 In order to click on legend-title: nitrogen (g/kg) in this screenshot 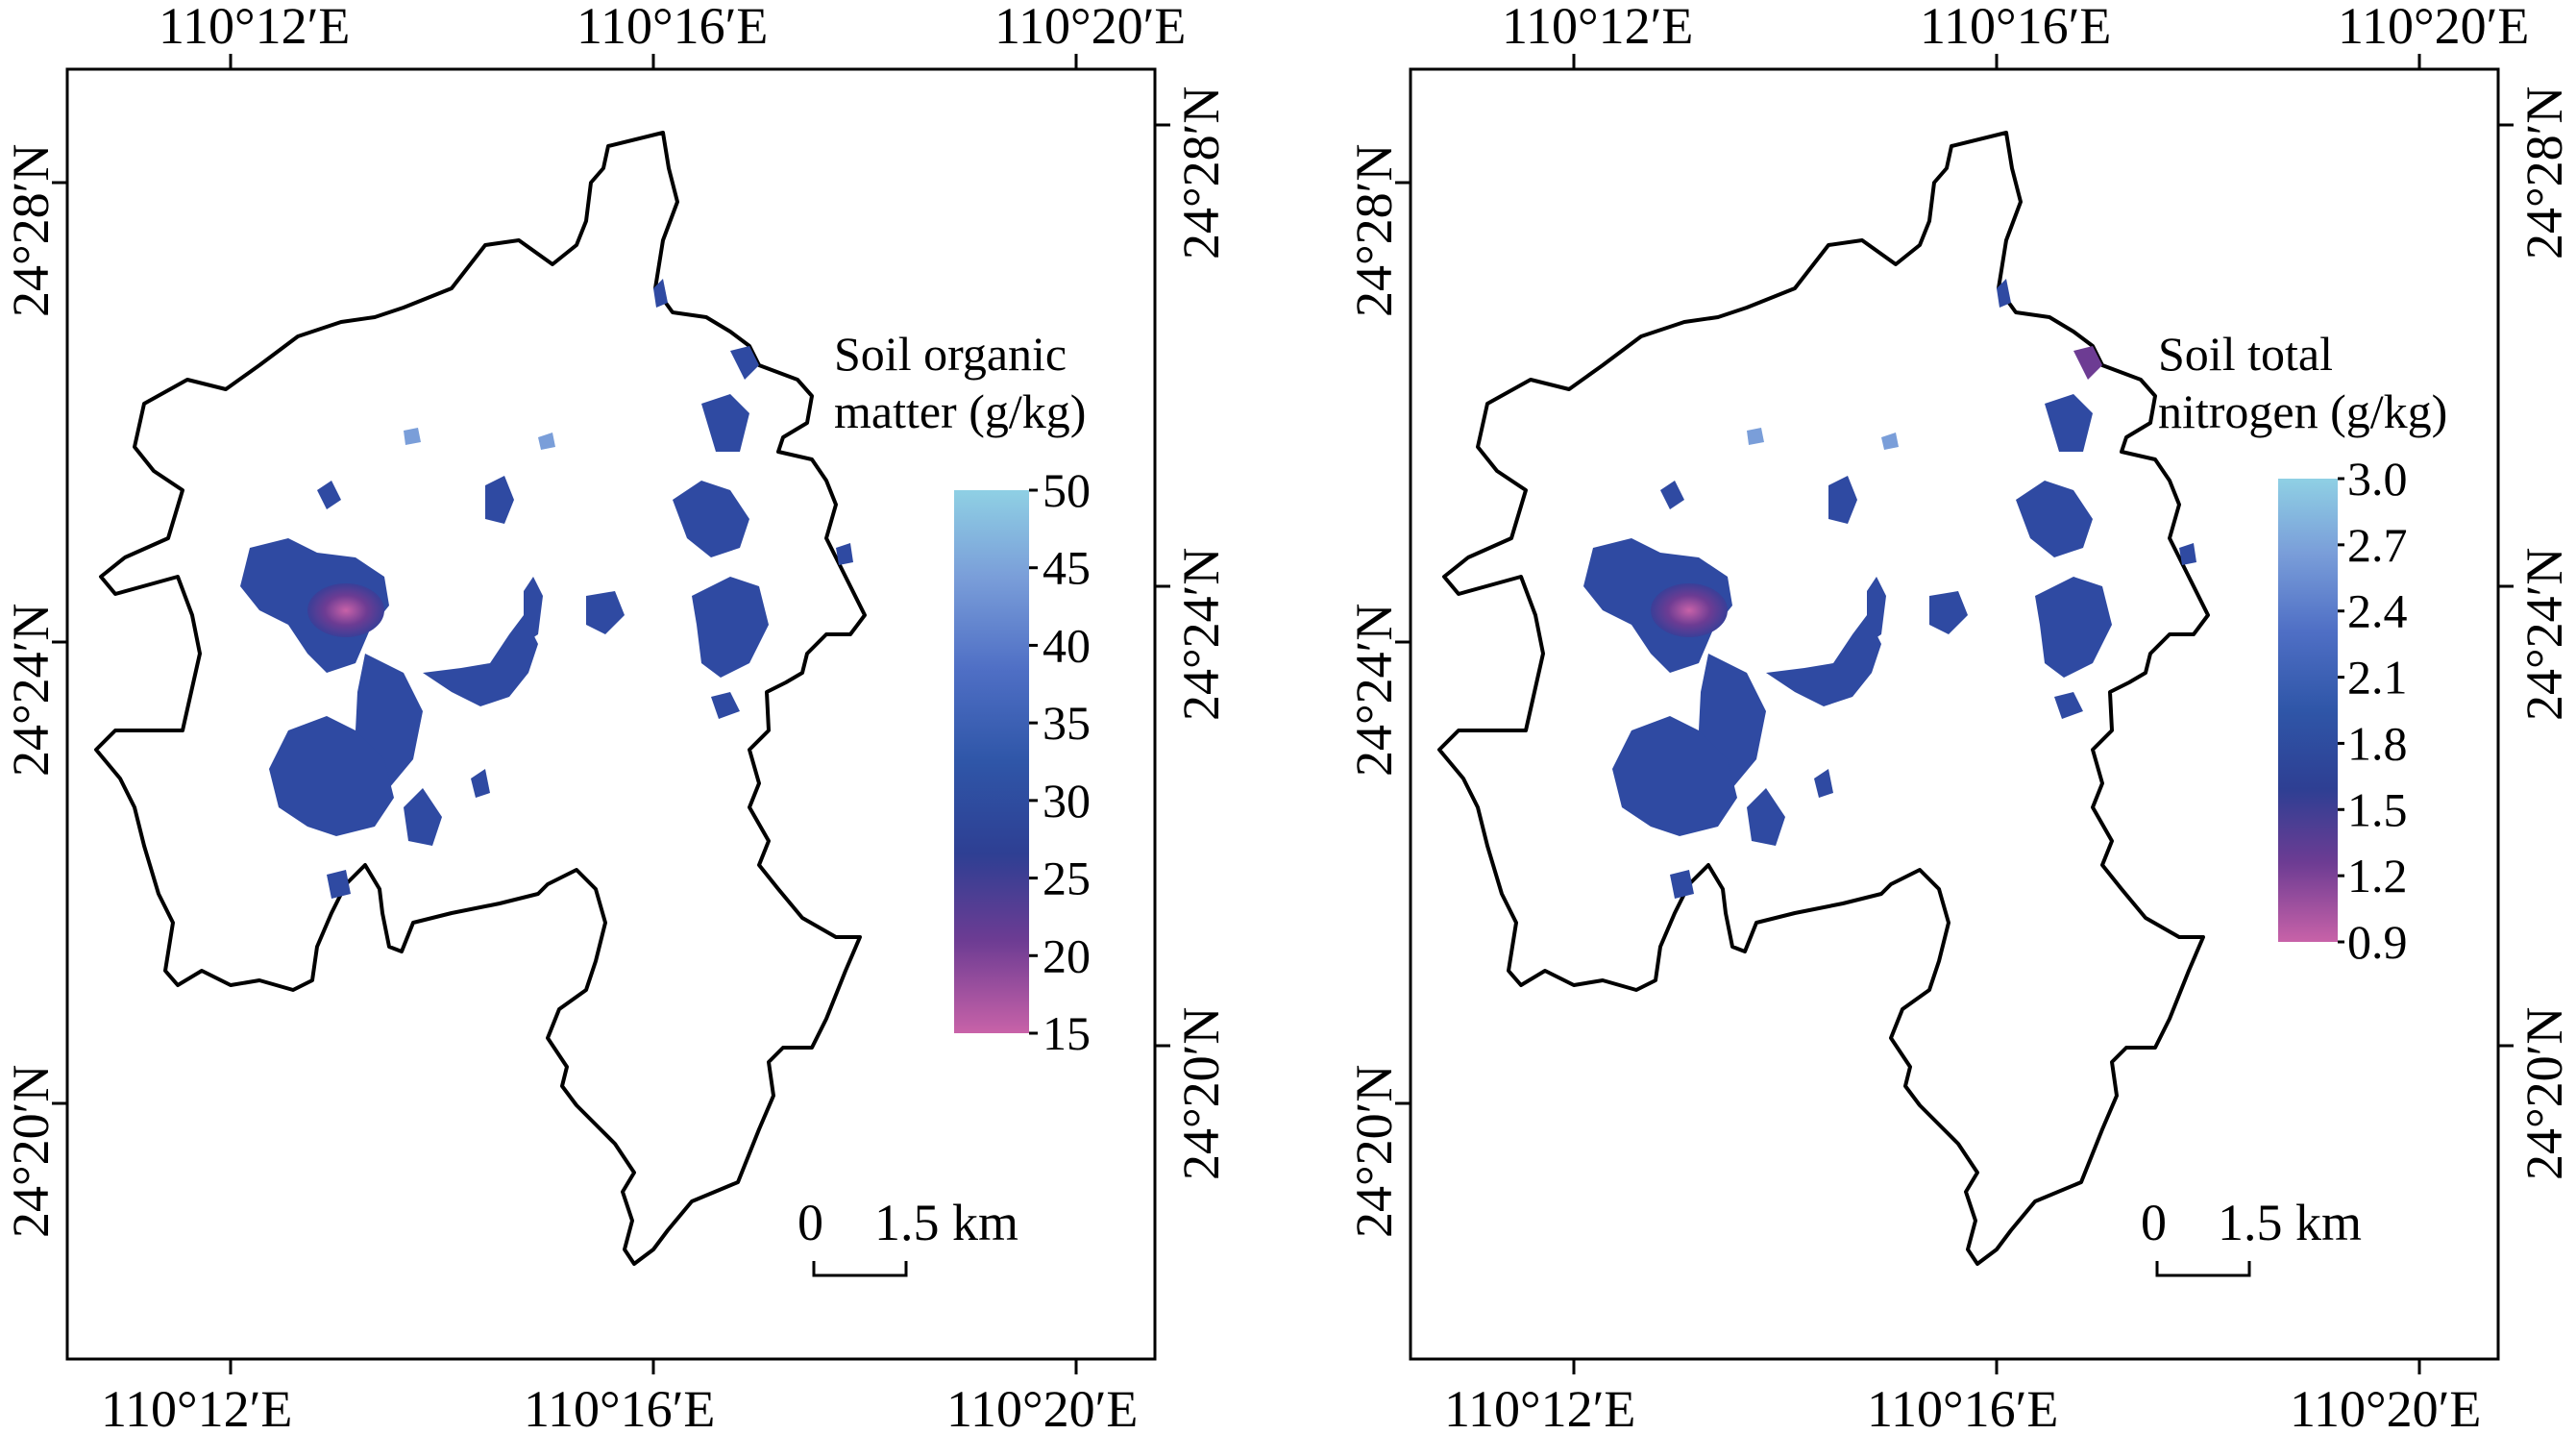, I will do `click(2302, 411)`.